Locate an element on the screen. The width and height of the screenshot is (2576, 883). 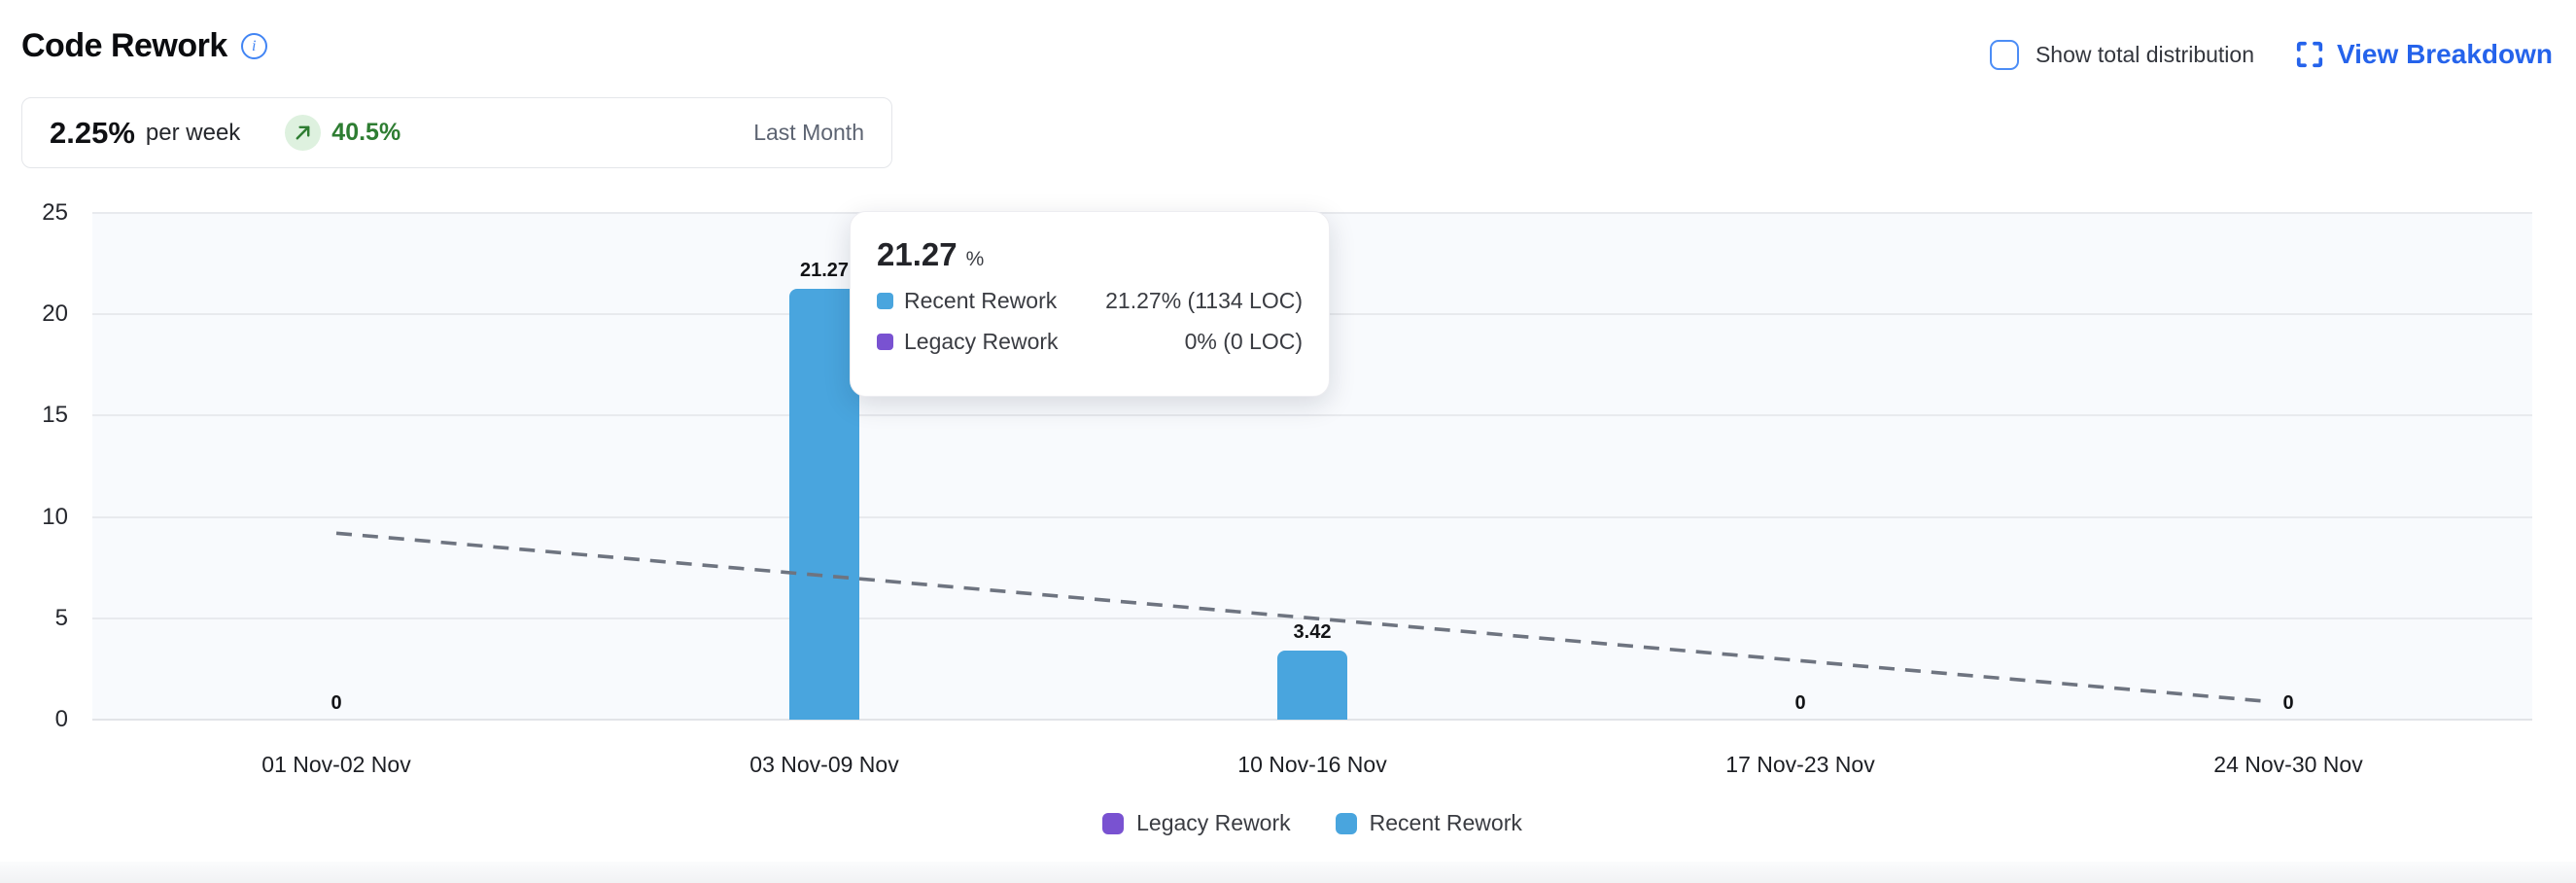
arrow-up-right-icon is located at coordinates (303, 132).